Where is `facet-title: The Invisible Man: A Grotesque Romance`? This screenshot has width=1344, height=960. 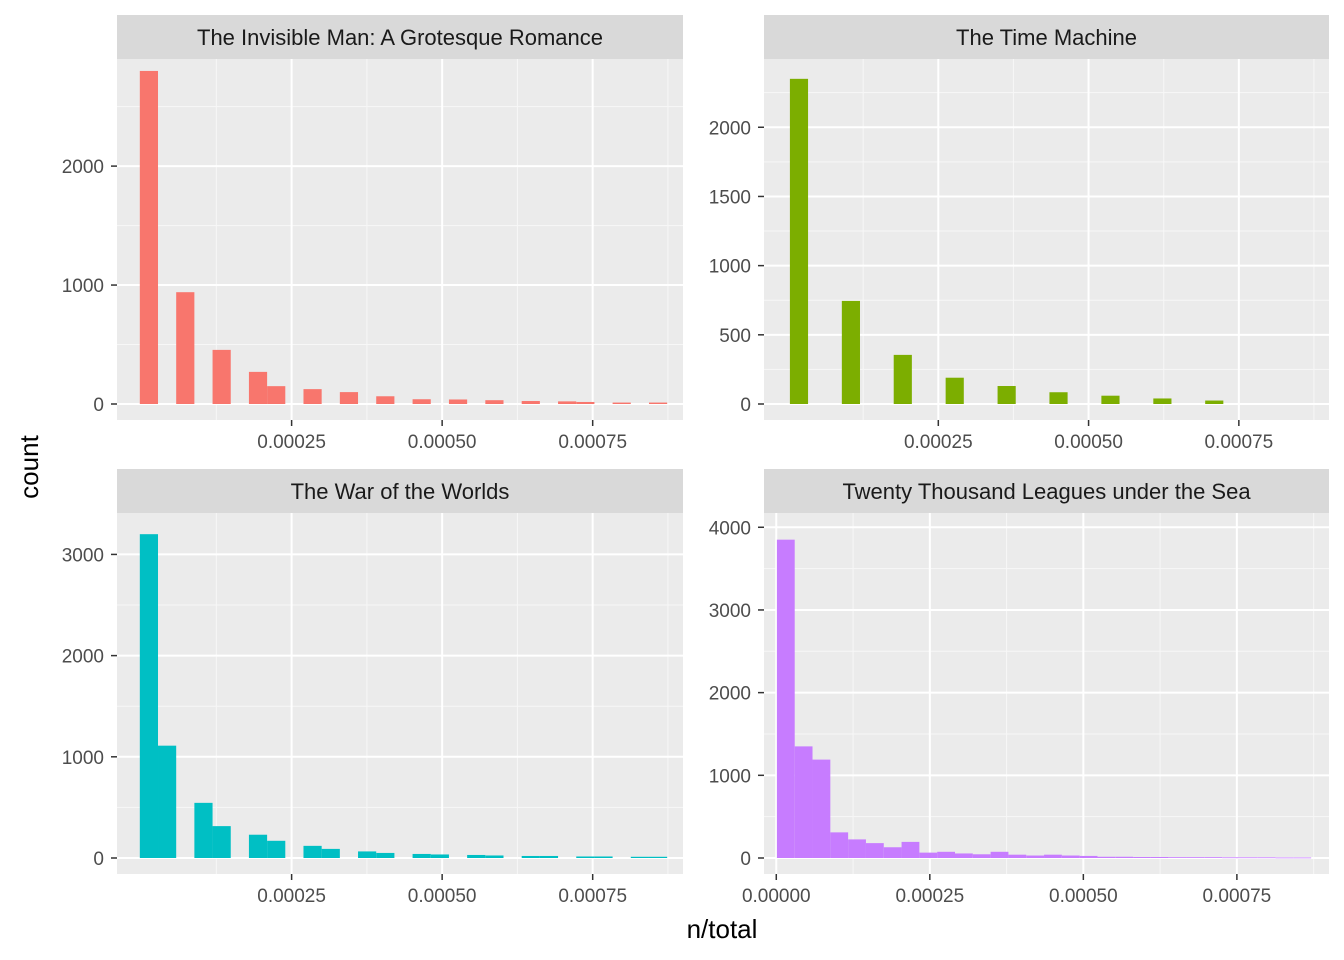 facet-title: The Invisible Man: A Grotesque Romance is located at coordinates (400, 37).